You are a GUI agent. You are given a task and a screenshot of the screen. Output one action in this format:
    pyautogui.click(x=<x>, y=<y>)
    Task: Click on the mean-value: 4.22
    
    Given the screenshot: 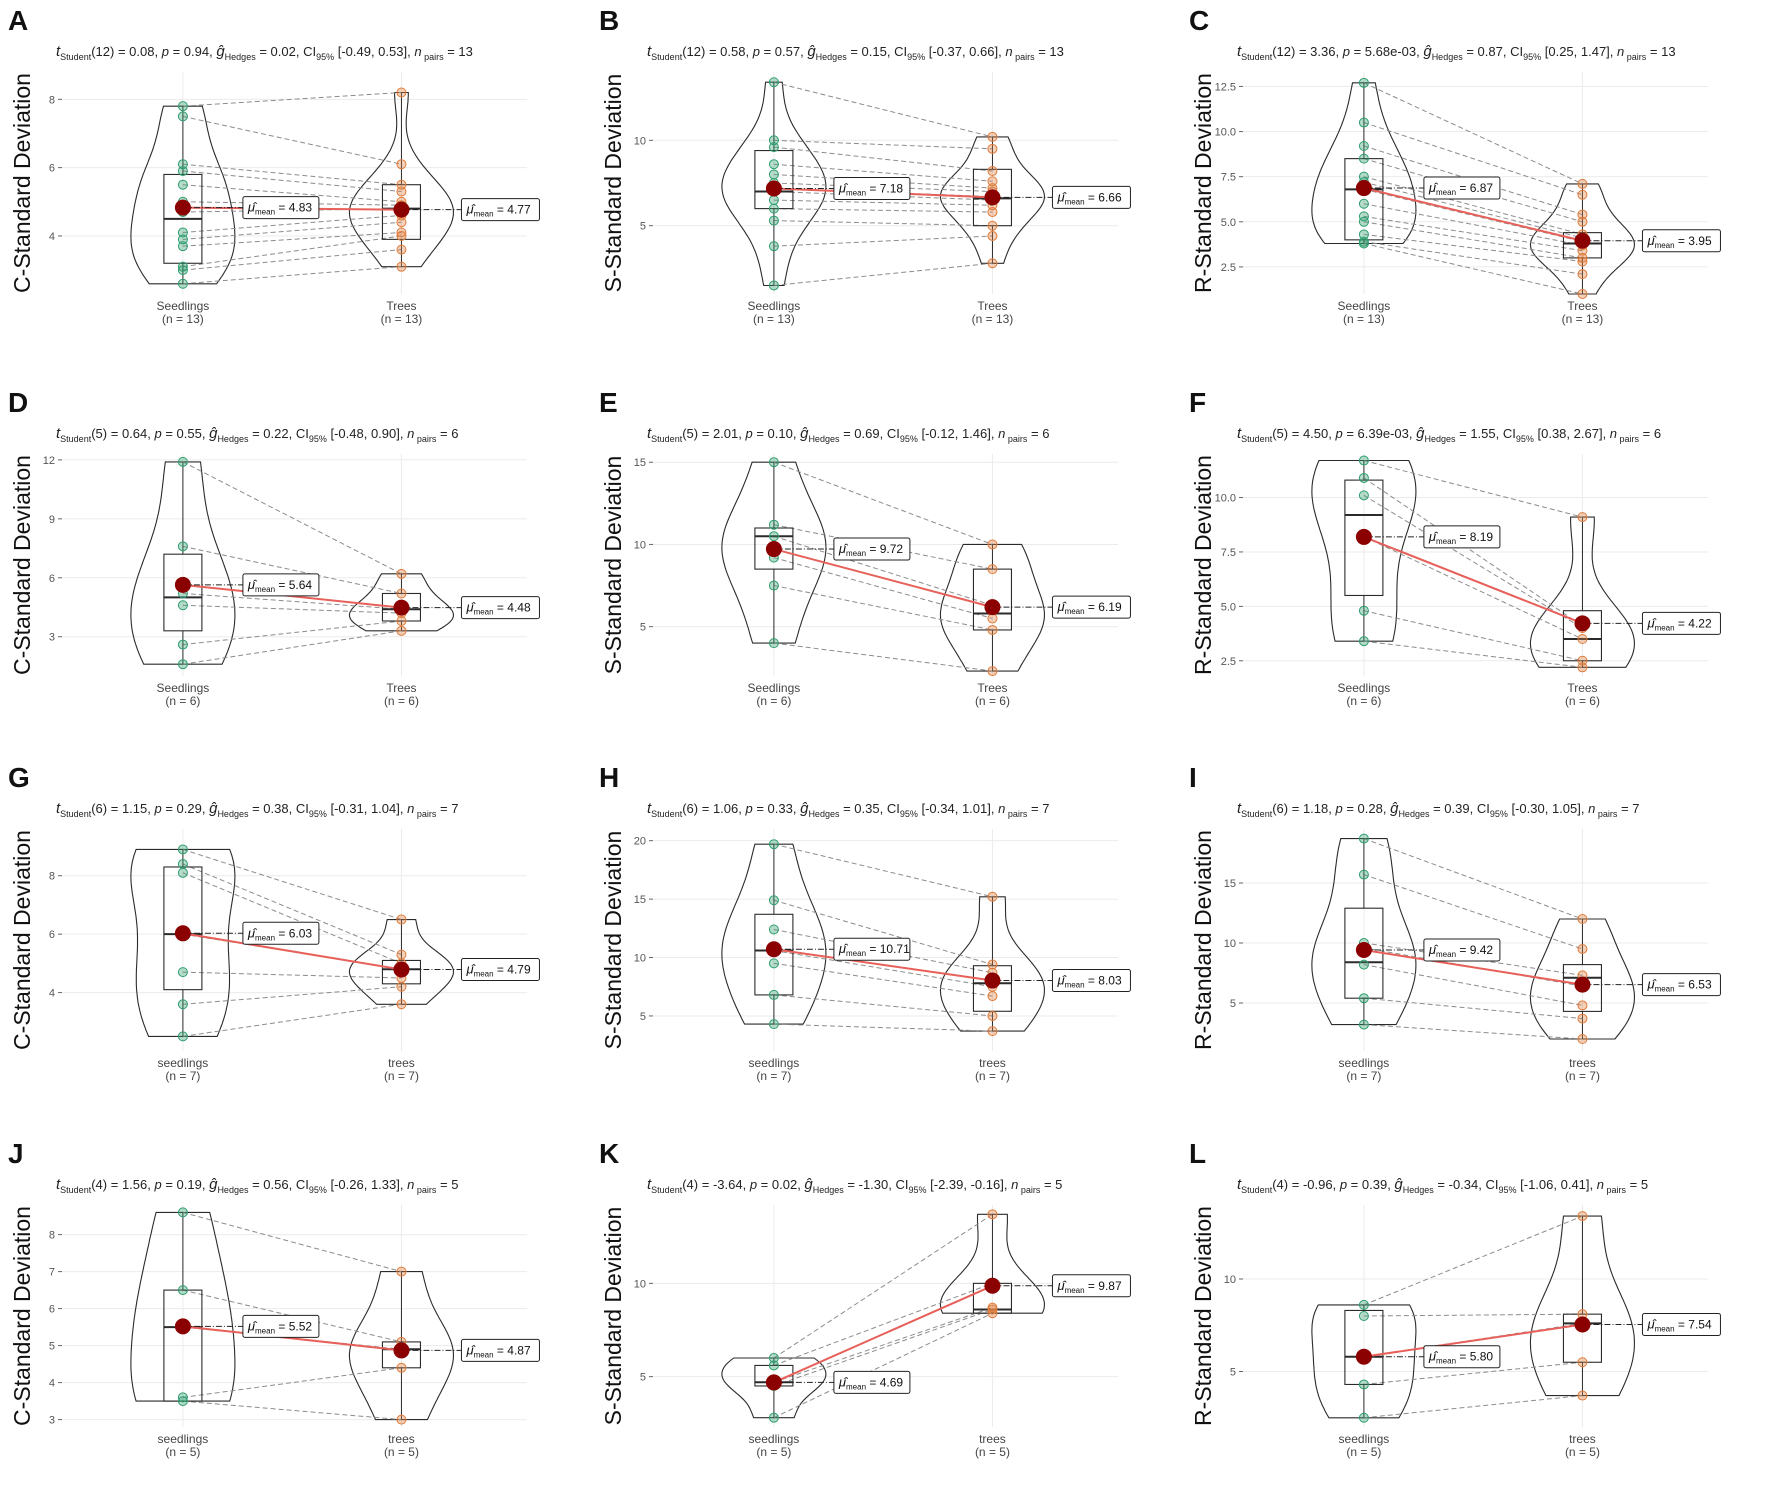 What is the action you would take?
    pyautogui.click(x=1700, y=623)
    